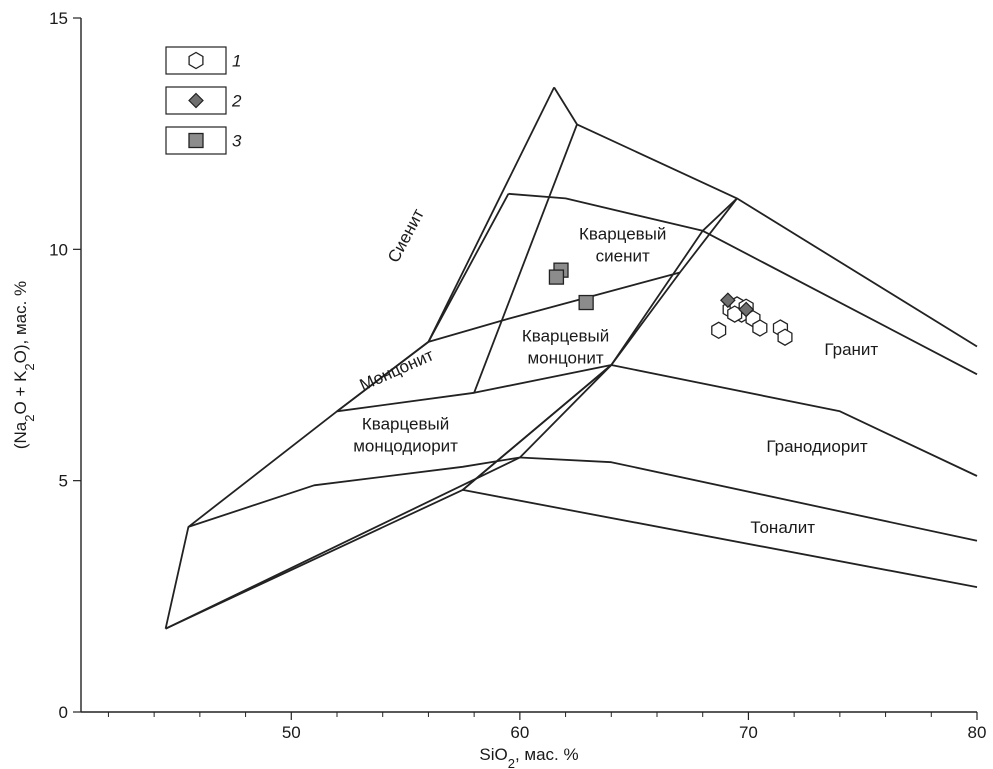  What do you see at coordinates (291, 732) in the screenshot?
I see `x-tick-label: 50` at bounding box center [291, 732].